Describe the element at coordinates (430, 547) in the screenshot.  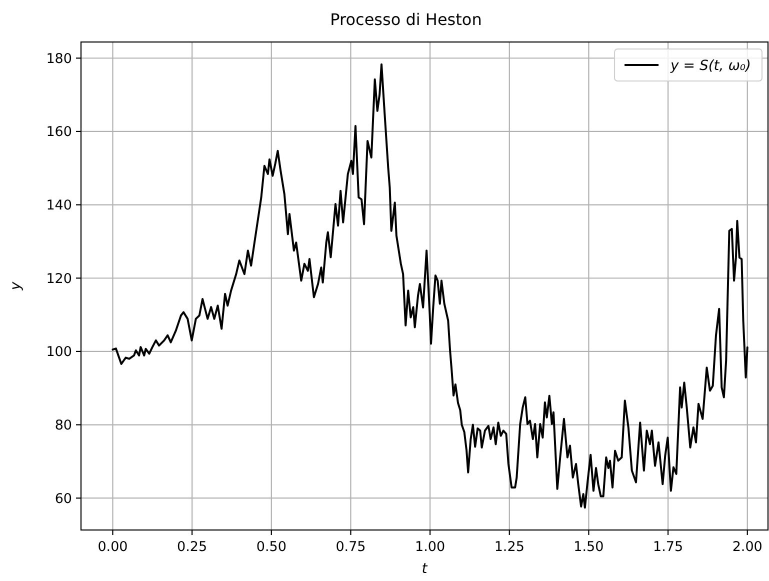
I see `x-tick-label: 1.00` at that location.